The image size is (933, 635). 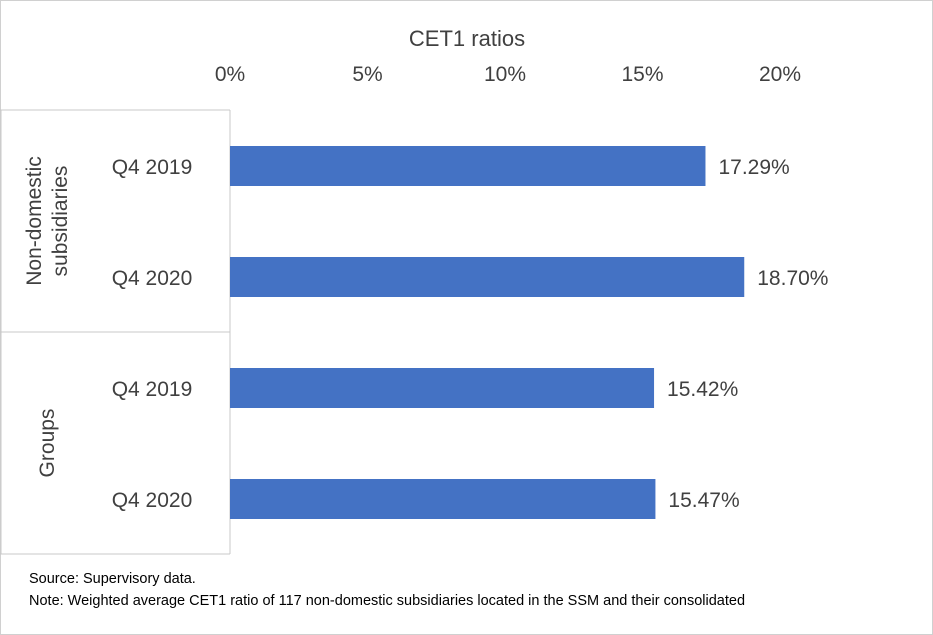 What do you see at coordinates (34, 221) in the screenshot?
I see `group-label-line: Non-domestic` at bounding box center [34, 221].